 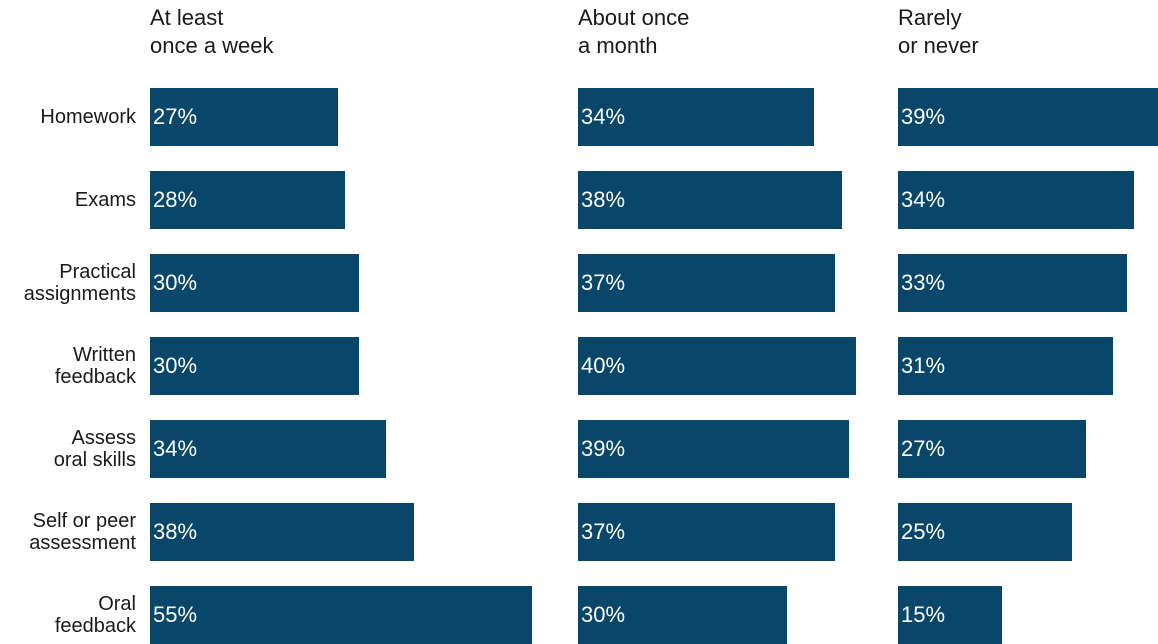 What do you see at coordinates (713, 449) in the screenshot?
I see `bar-s1-r4` at bounding box center [713, 449].